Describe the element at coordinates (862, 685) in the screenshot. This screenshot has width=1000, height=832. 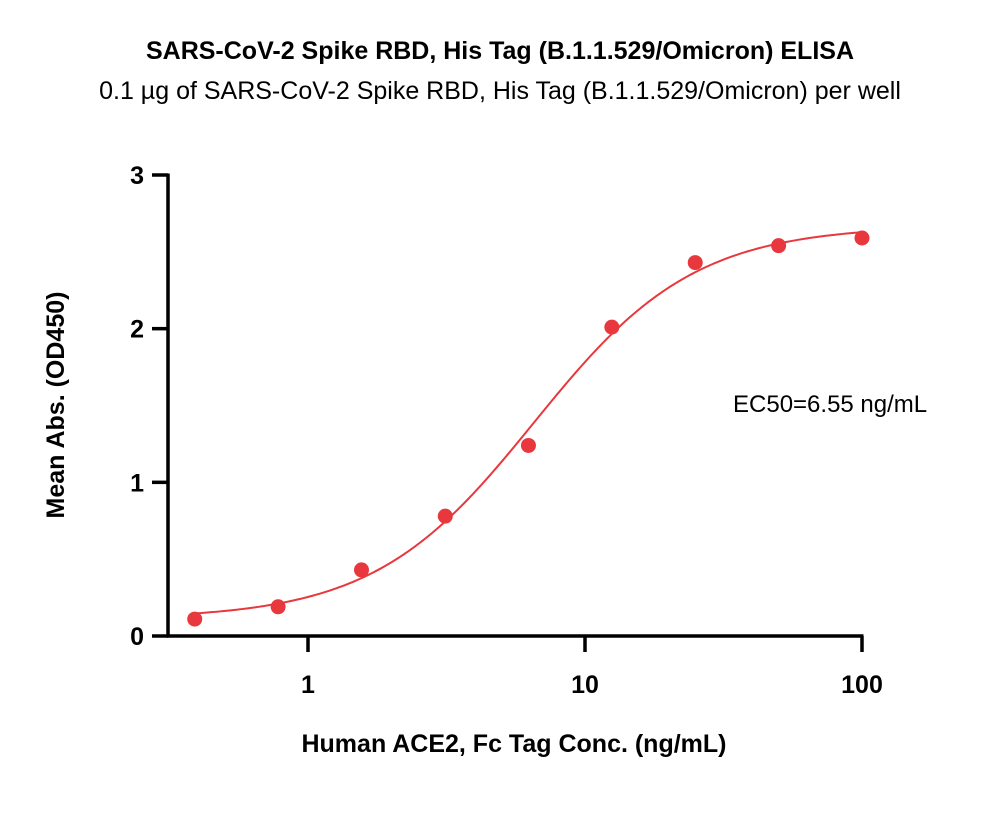
I see `x-tick-label: 100` at that location.